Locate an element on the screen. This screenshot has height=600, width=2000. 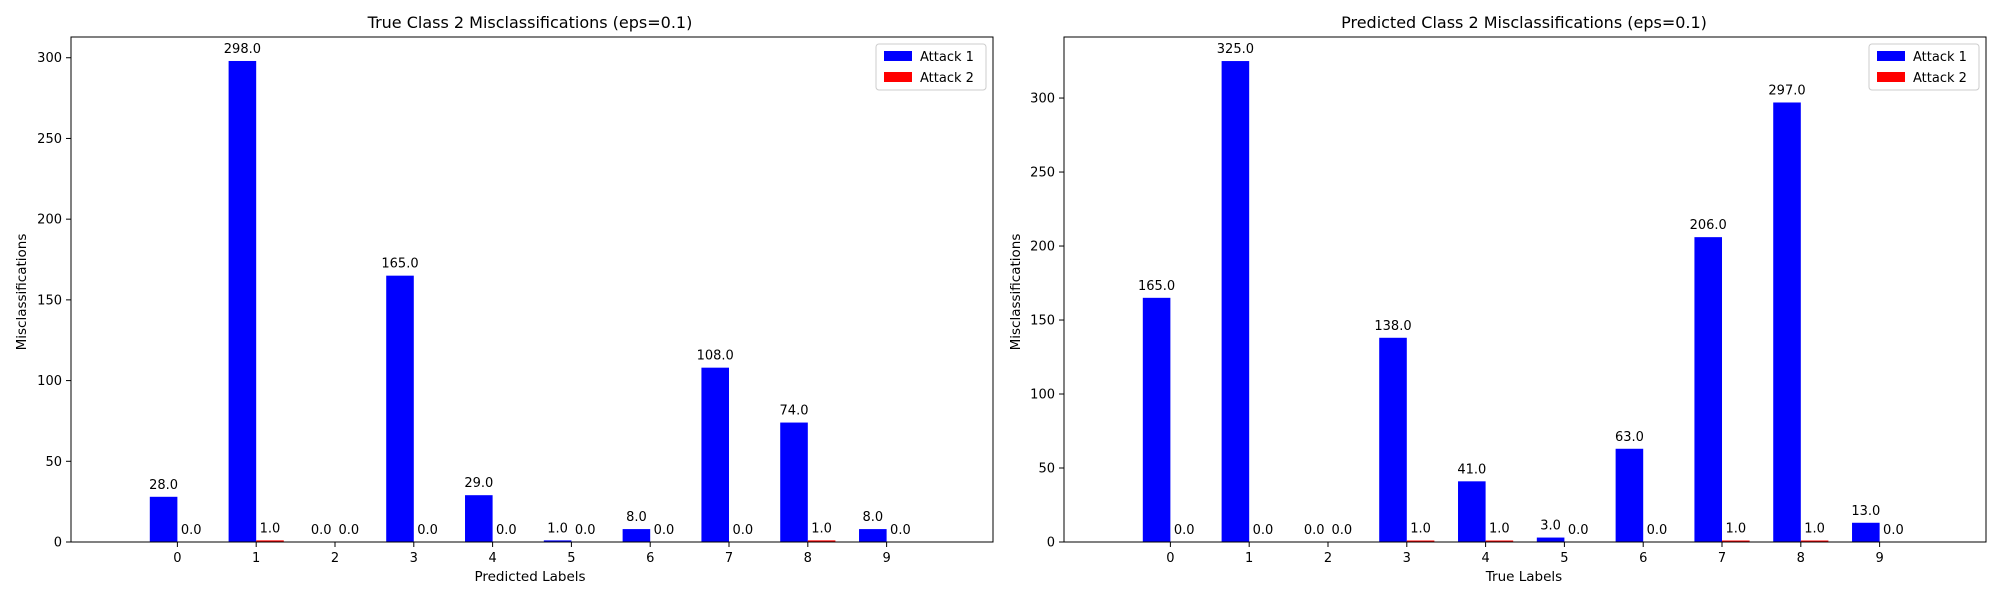
x-tick-label: 2 is located at coordinates (1328, 558).